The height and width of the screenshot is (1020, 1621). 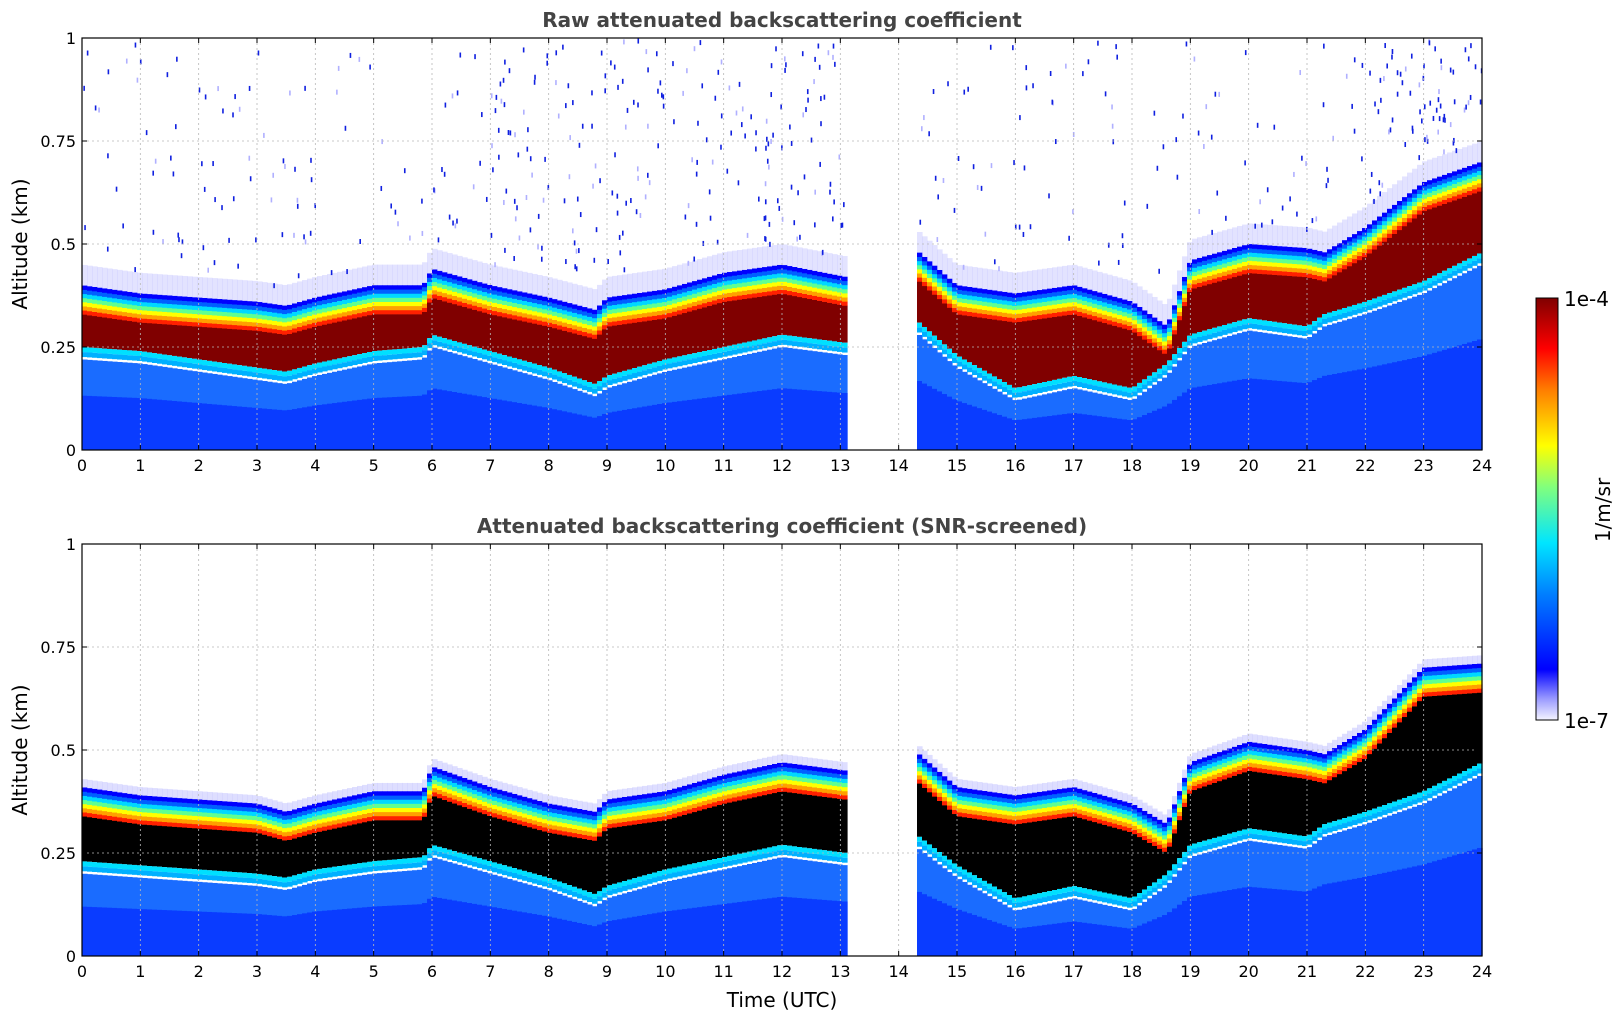 I want to click on screened-haze, so click(x=125, y=789).